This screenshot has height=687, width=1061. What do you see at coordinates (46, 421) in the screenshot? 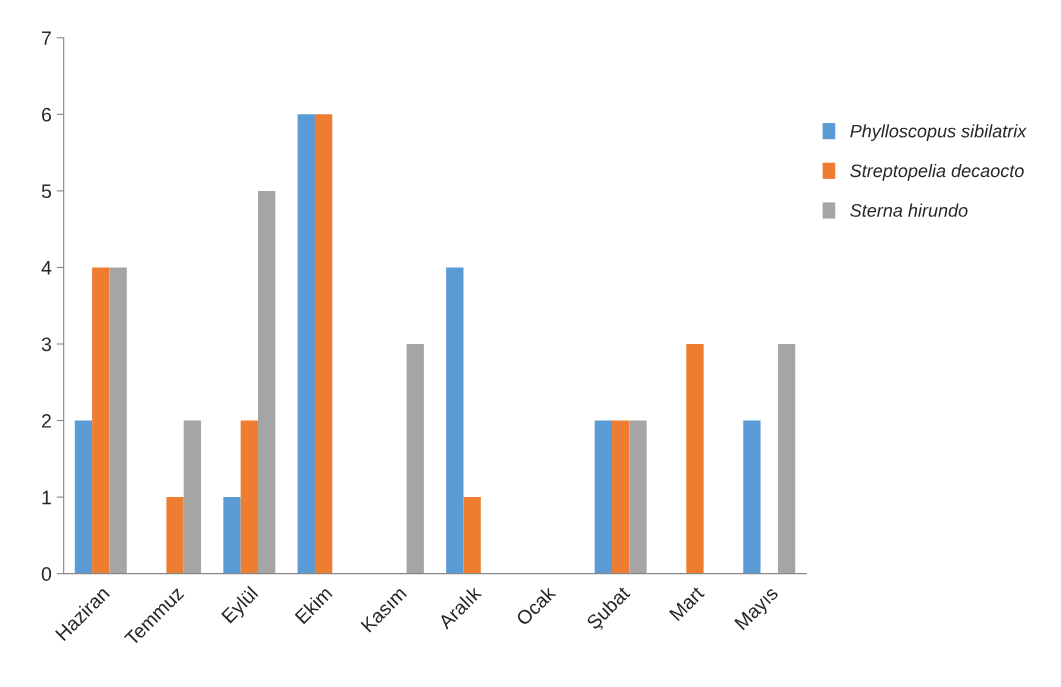
I see `y-tick-label: 2` at bounding box center [46, 421].